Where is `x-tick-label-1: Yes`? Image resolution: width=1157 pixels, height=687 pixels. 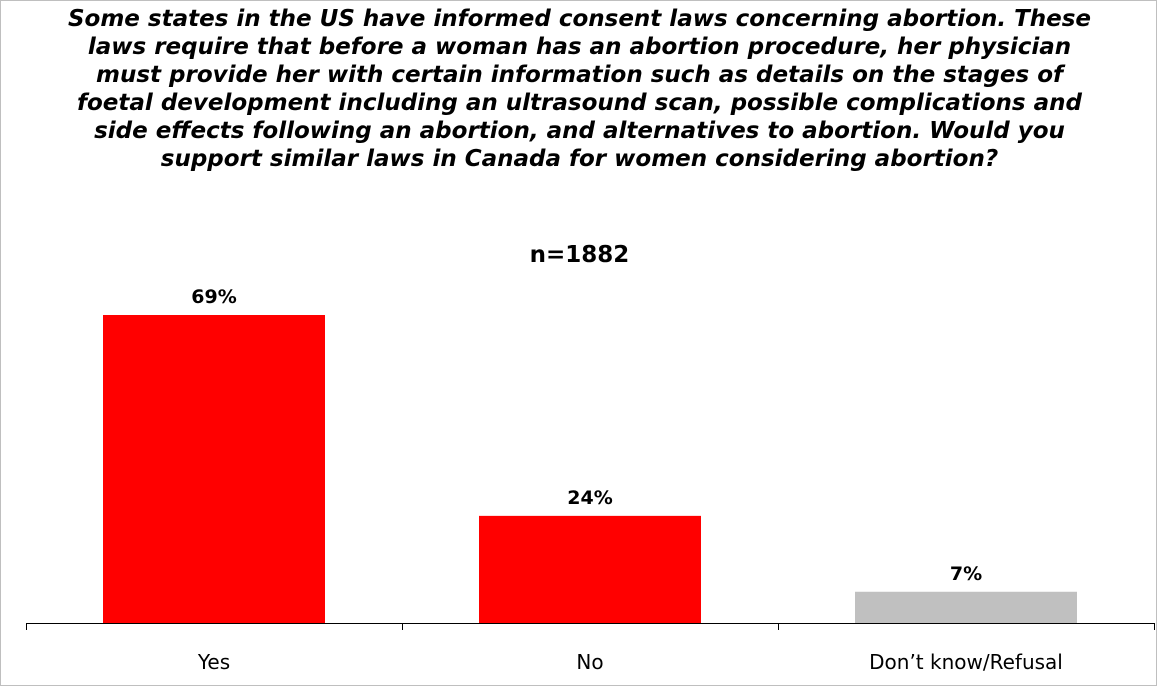 x-tick-label-1: Yes is located at coordinates (213, 662).